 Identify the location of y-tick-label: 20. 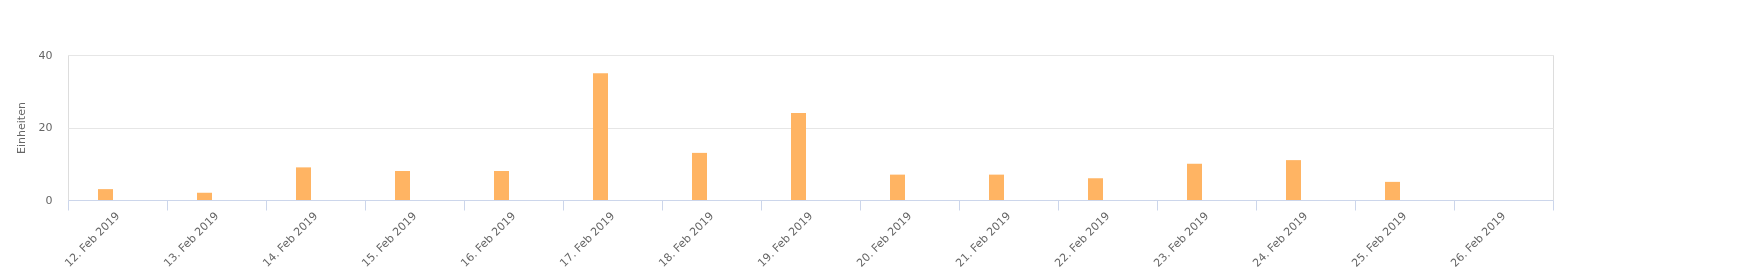
(45, 127).